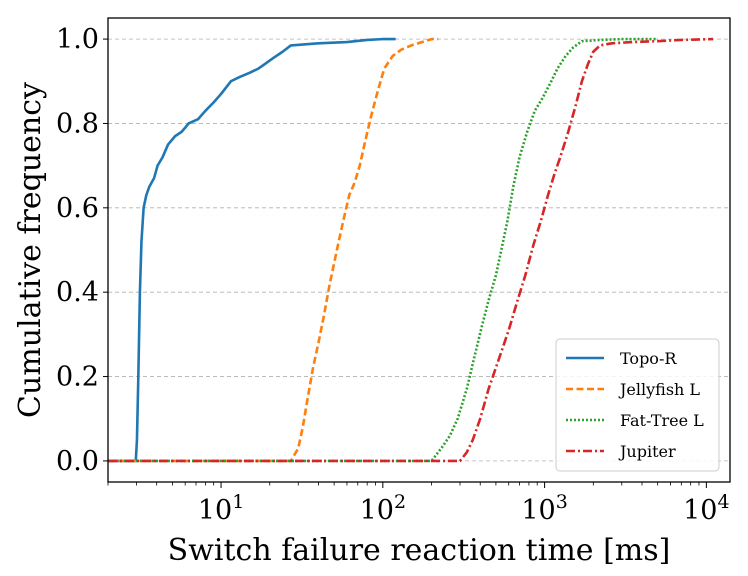  What do you see at coordinates (662, 420) in the screenshot?
I see `legend-label: Fat-Tree L` at bounding box center [662, 420].